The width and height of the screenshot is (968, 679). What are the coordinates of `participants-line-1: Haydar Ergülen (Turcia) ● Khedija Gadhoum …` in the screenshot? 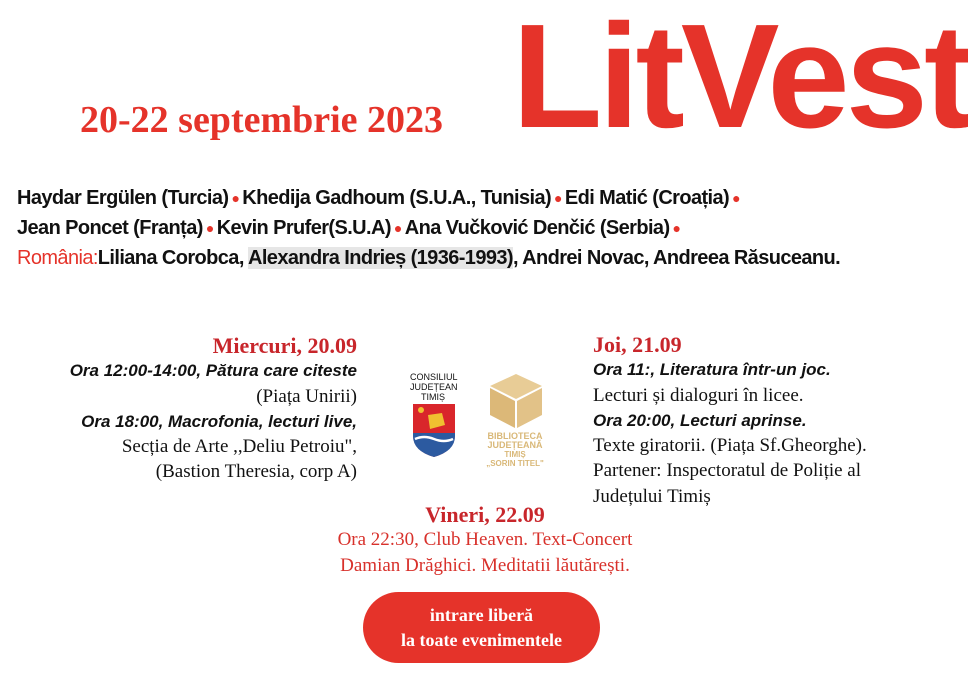 It's located at (428, 198).